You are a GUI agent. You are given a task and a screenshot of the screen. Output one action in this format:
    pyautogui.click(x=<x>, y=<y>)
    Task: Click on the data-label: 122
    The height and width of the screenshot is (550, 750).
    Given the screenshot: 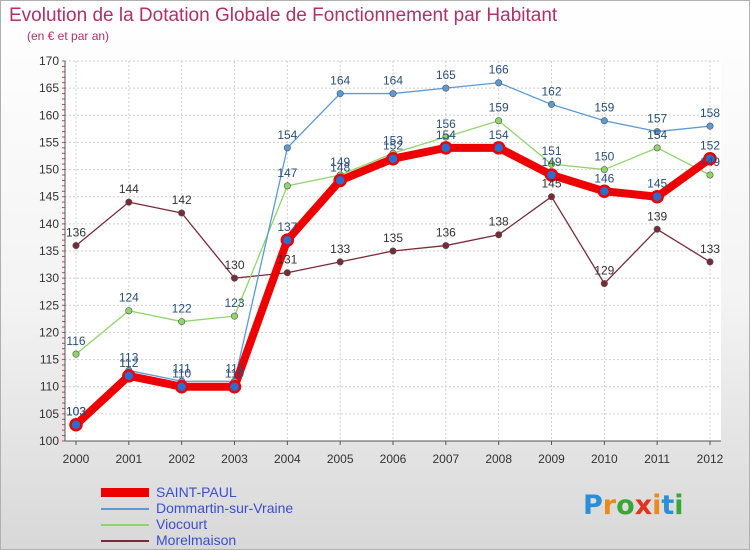 What is the action you would take?
    pyautogui.click(x=182, y=309)
    